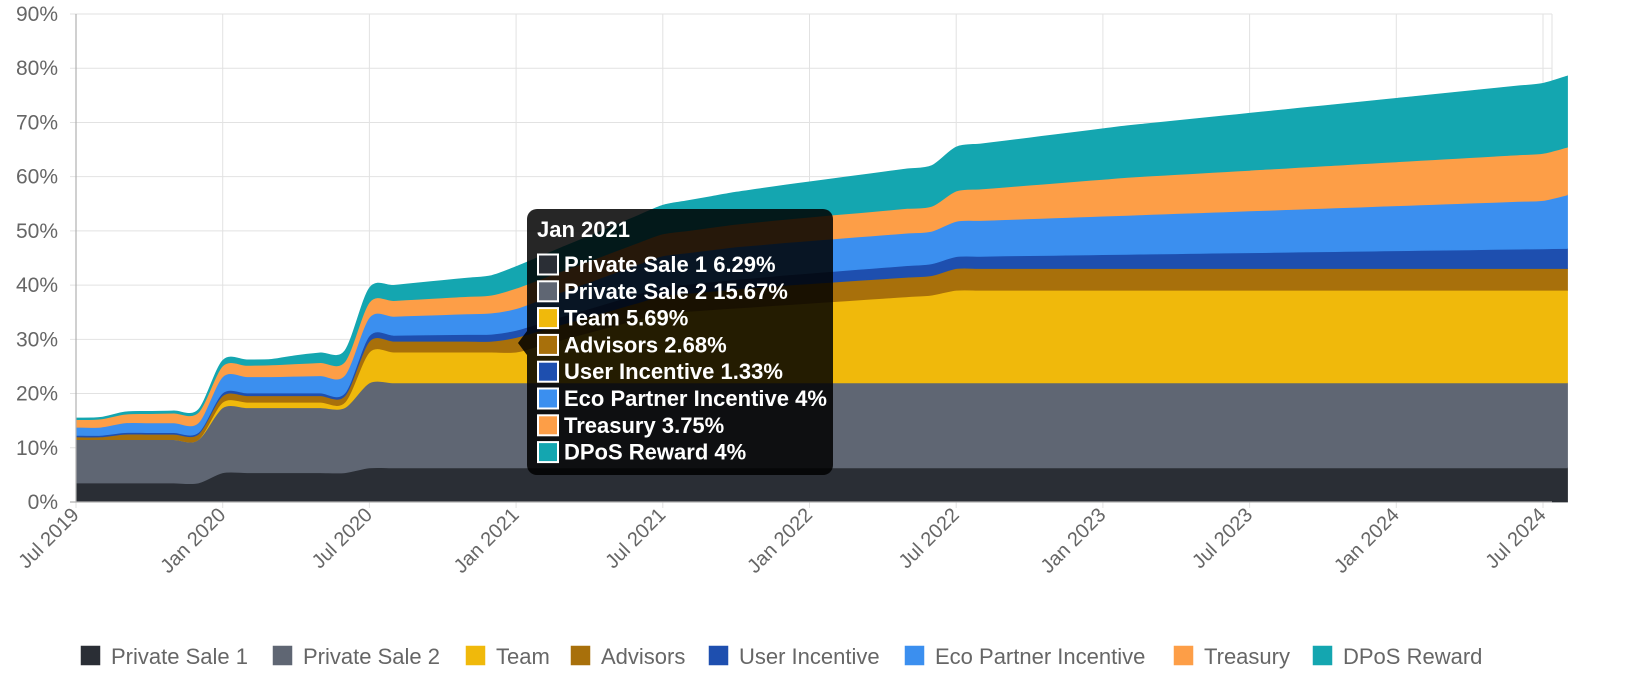 The width and height of the screenshot is (1640, 700). What do you see at coordinates (193, 541) in the screenshot?
I see `x-tick-label: Jan 2020` at bounding box center [193, 541].